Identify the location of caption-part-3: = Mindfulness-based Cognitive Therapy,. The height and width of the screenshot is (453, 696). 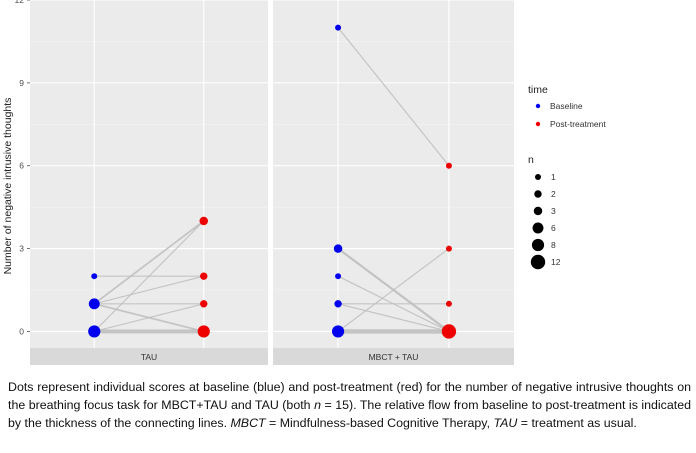
(379, 423).